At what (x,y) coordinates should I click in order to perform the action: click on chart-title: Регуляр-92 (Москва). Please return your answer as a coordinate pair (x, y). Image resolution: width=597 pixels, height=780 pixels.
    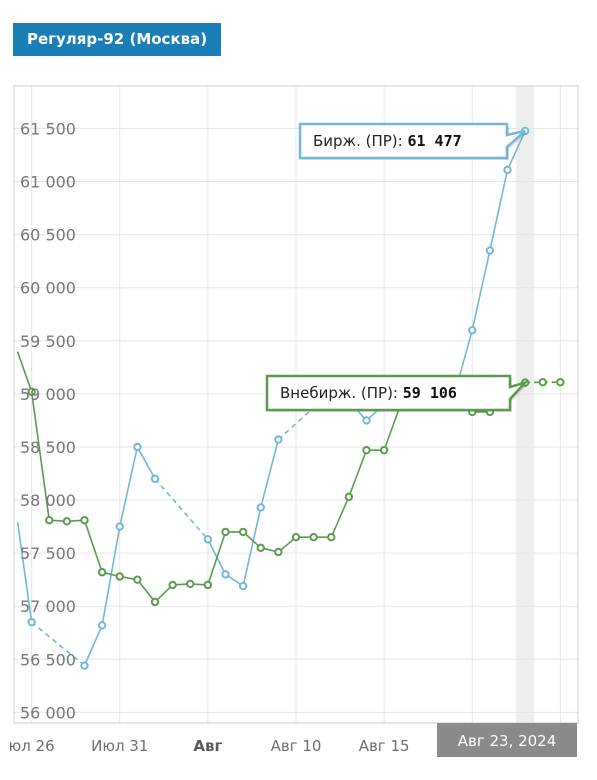
    Looking at the image, I should click on (117, 39).